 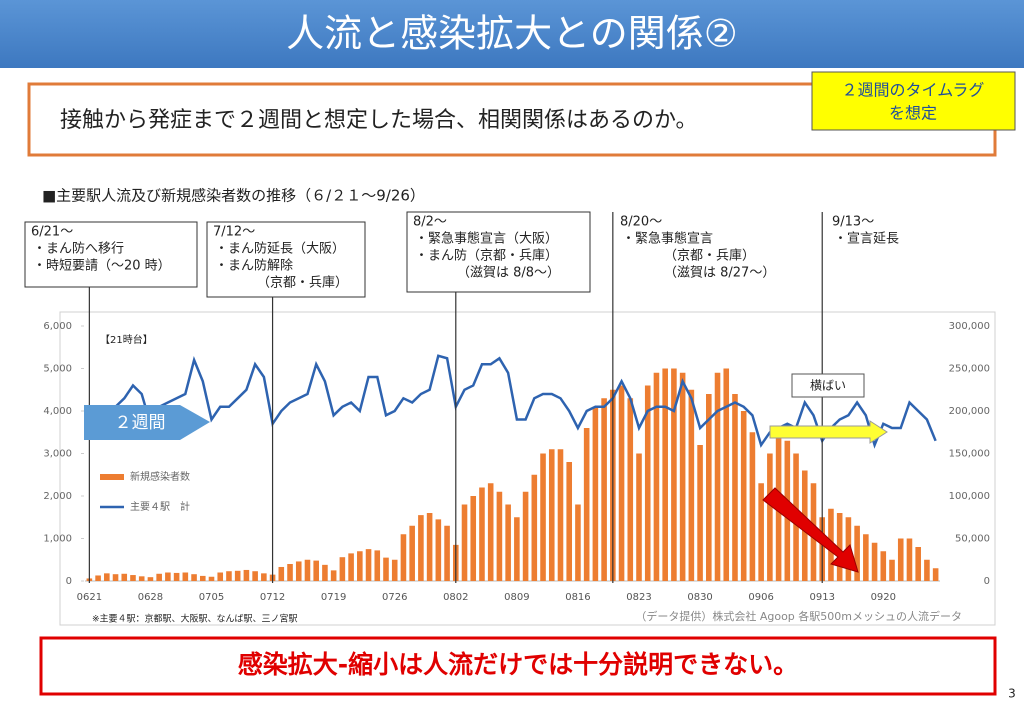 What do you see at coordinates (810, 530) in the screenshot?
I see `decline-arrow` at bounding box center [810, 530].